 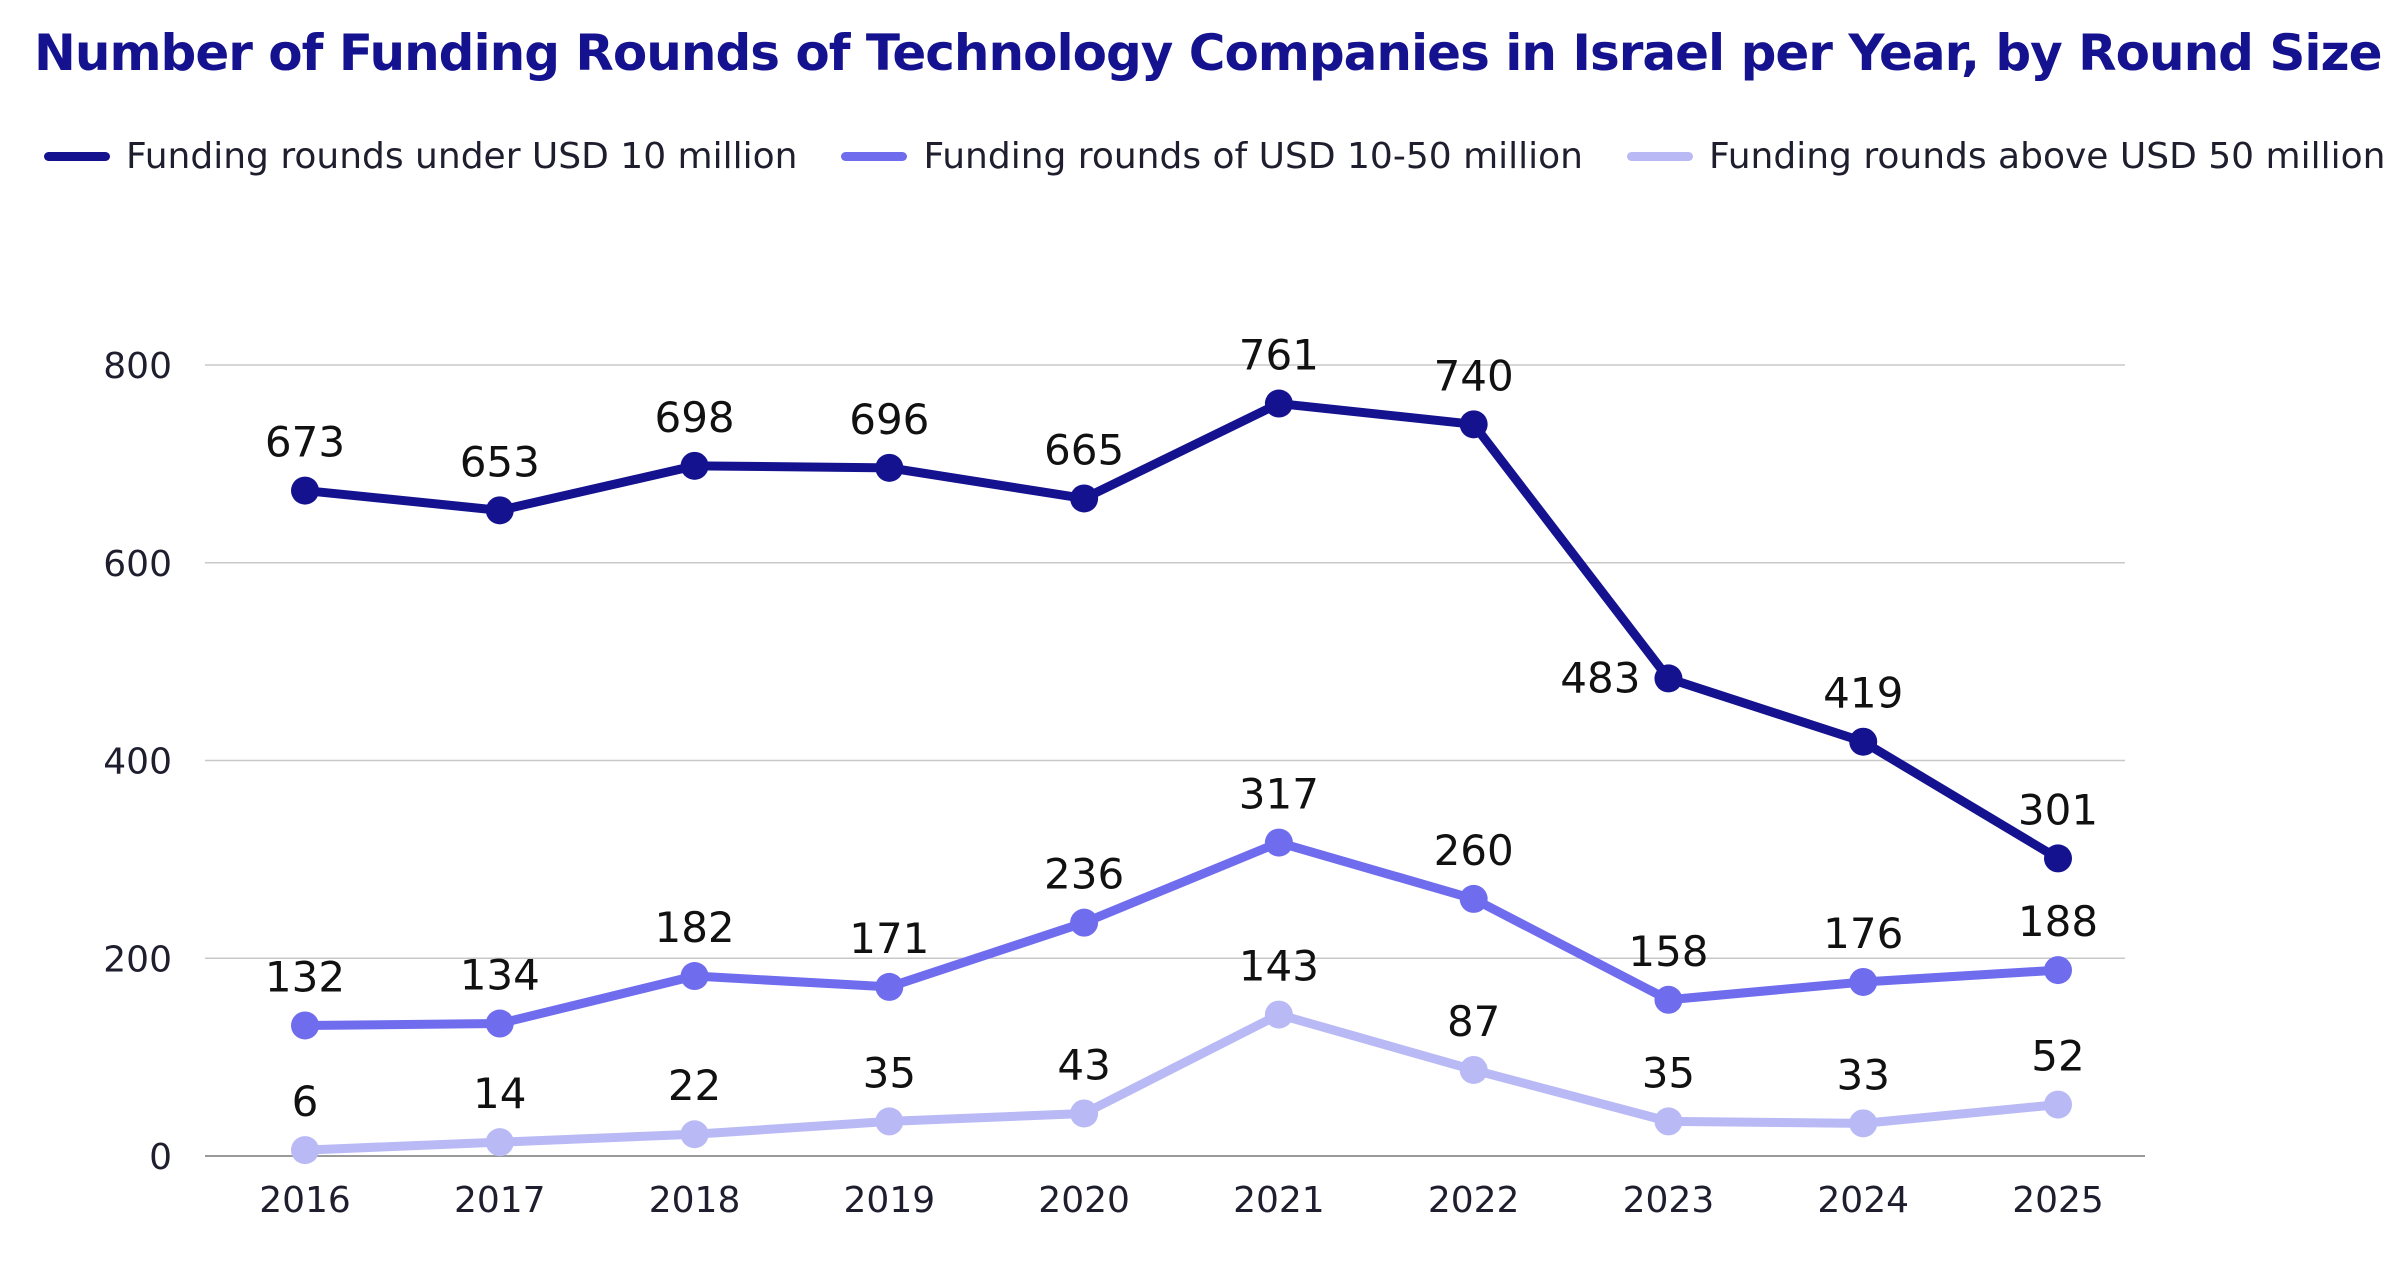 What do you see at coordinates (1084, 1200) in the screenshot?
I see `x-tick-label-2020: 2020` at bounding box center [1084, 1200].